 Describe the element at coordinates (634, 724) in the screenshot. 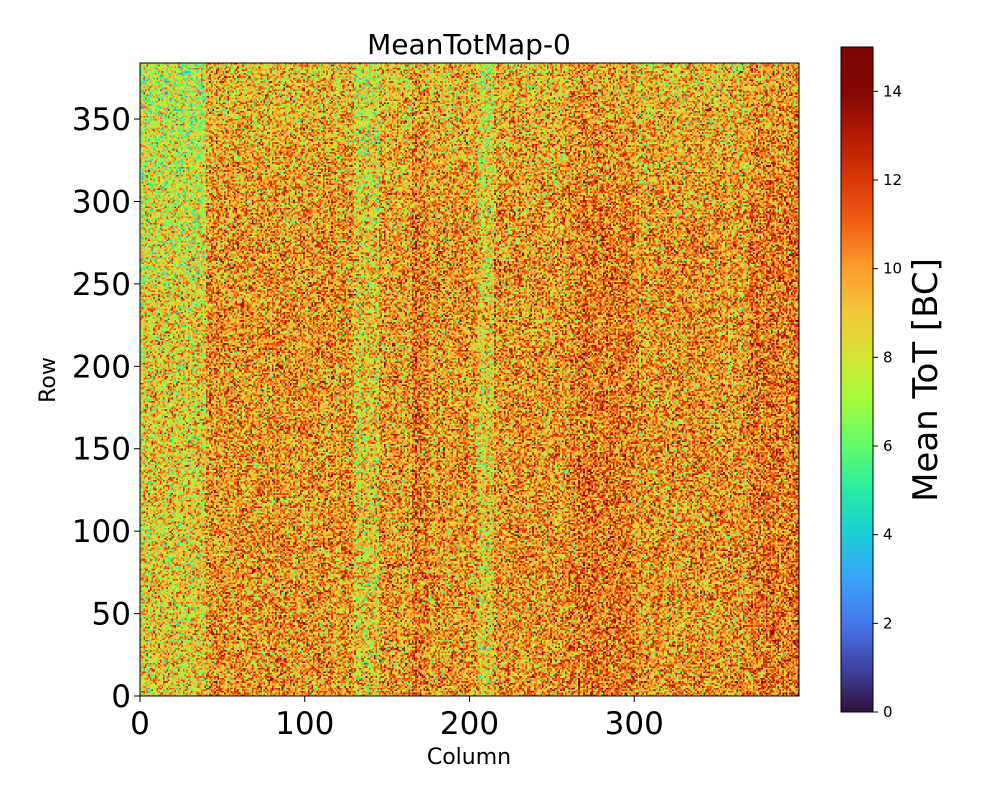

I see `x-tick-label: 300` at that location.